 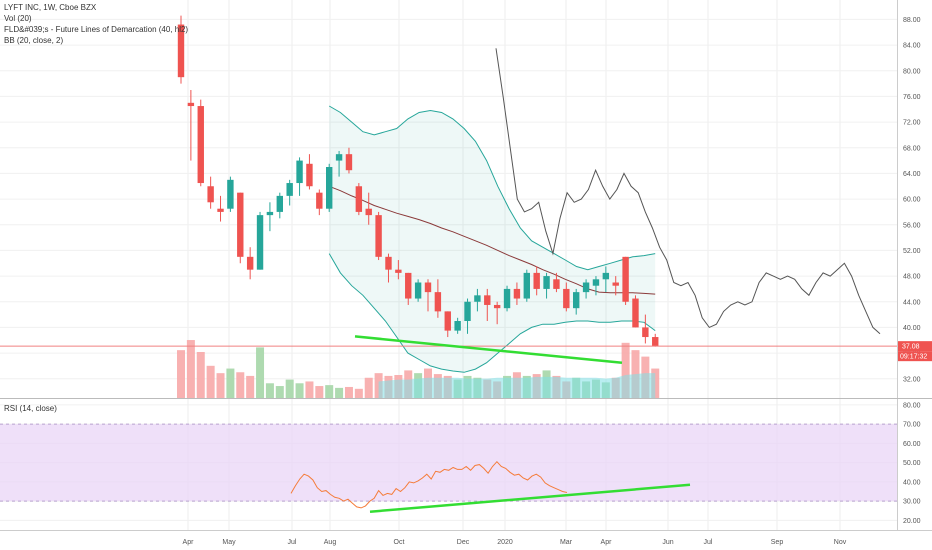 I want to click on time-axis: Apr May Jul Aug Oct Dec 2020 Mar Apr Jun Jul Sep Nov, so click(x=515, y=542).